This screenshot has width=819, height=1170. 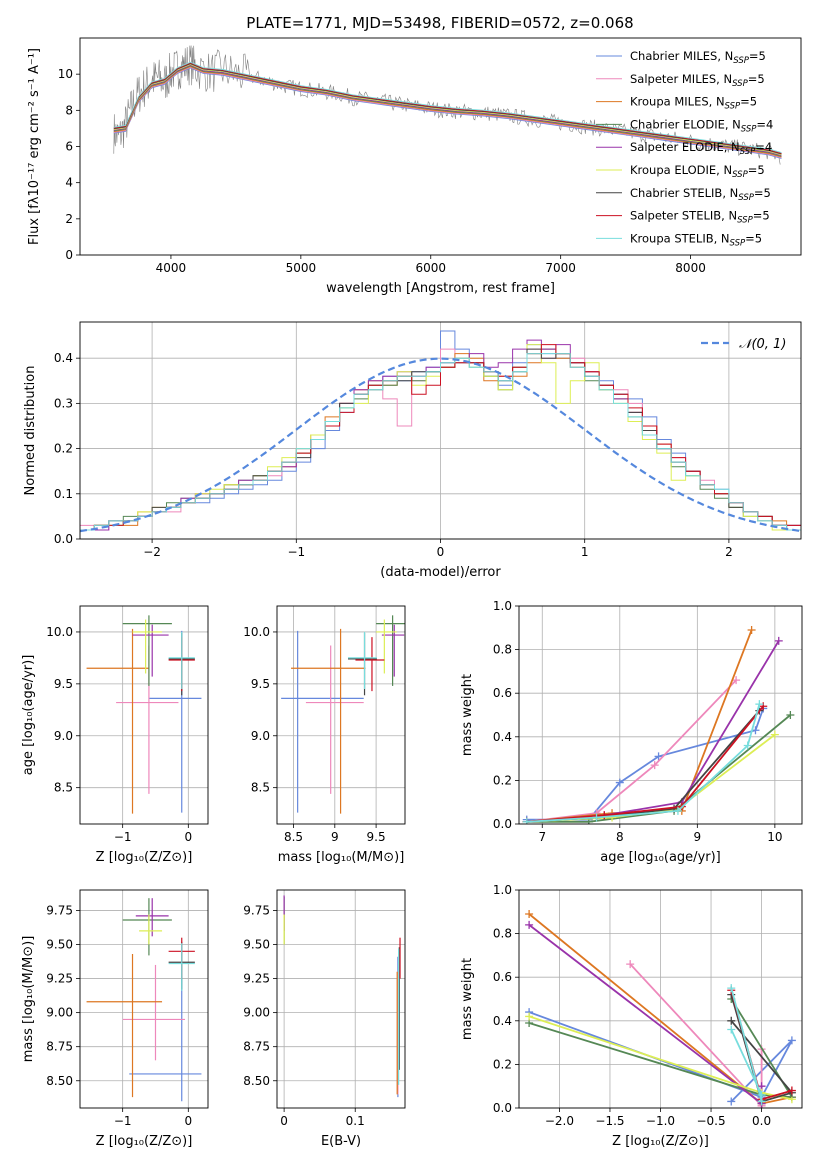 What do you see at coordinates (284, 1121) in the screenshot?
I see `mass-vs-EBV-xtick-label-0: 0` at bounding box center [284, 1121].